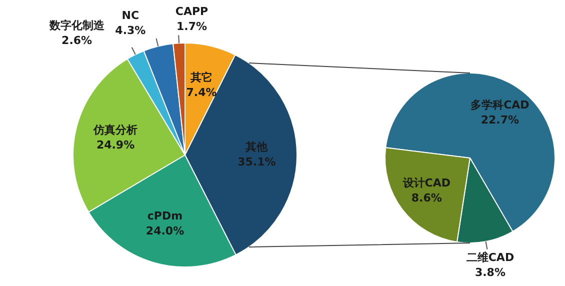  Describe the element at coordinates (77, 25) in the screenshot. I see `slice-label: 数字化制造` at that location.